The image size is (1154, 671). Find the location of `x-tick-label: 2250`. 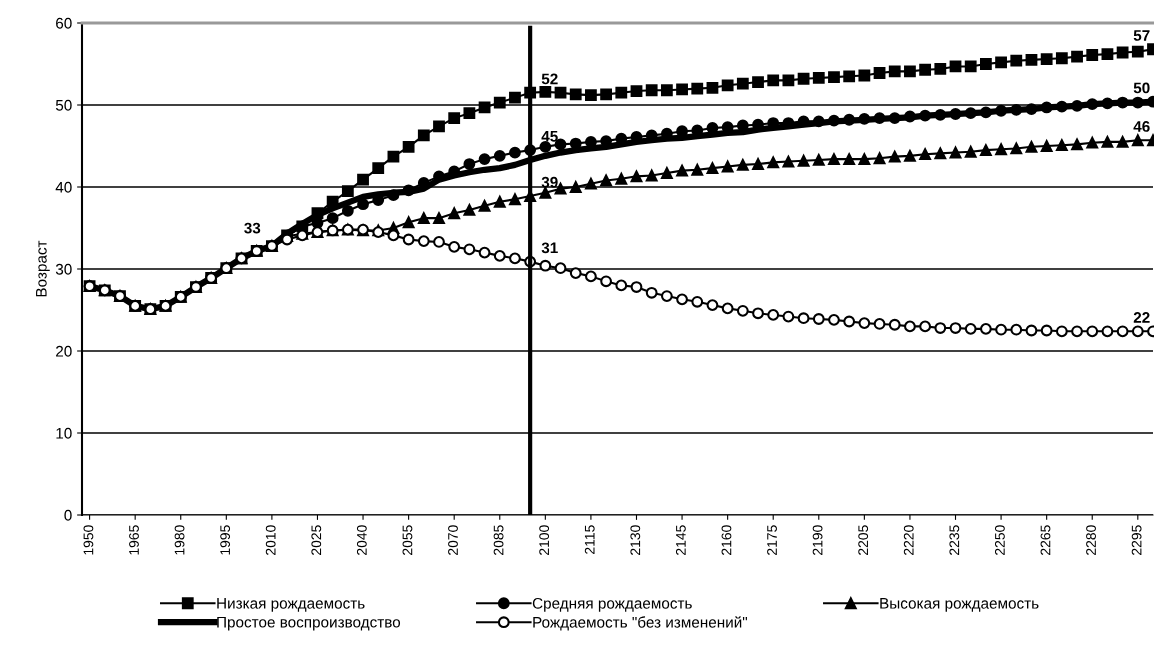

x-tick-label: 2250 is located at coordinates (999, 540).